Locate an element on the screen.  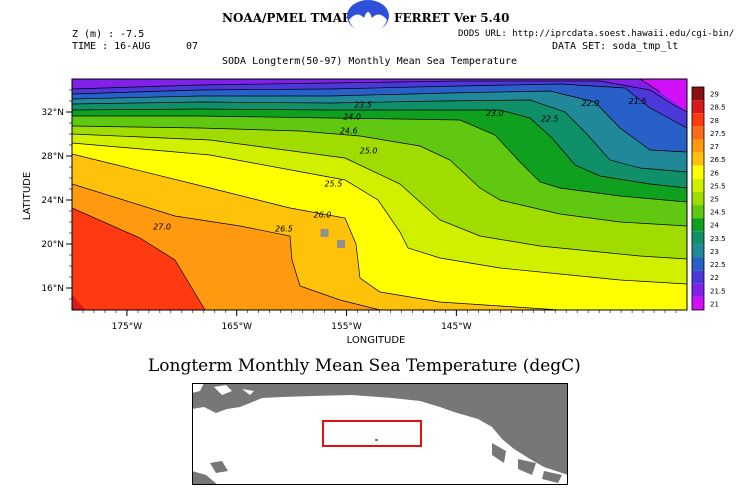
contour-label-0: 21.5 is located at coordinates (638, 101).